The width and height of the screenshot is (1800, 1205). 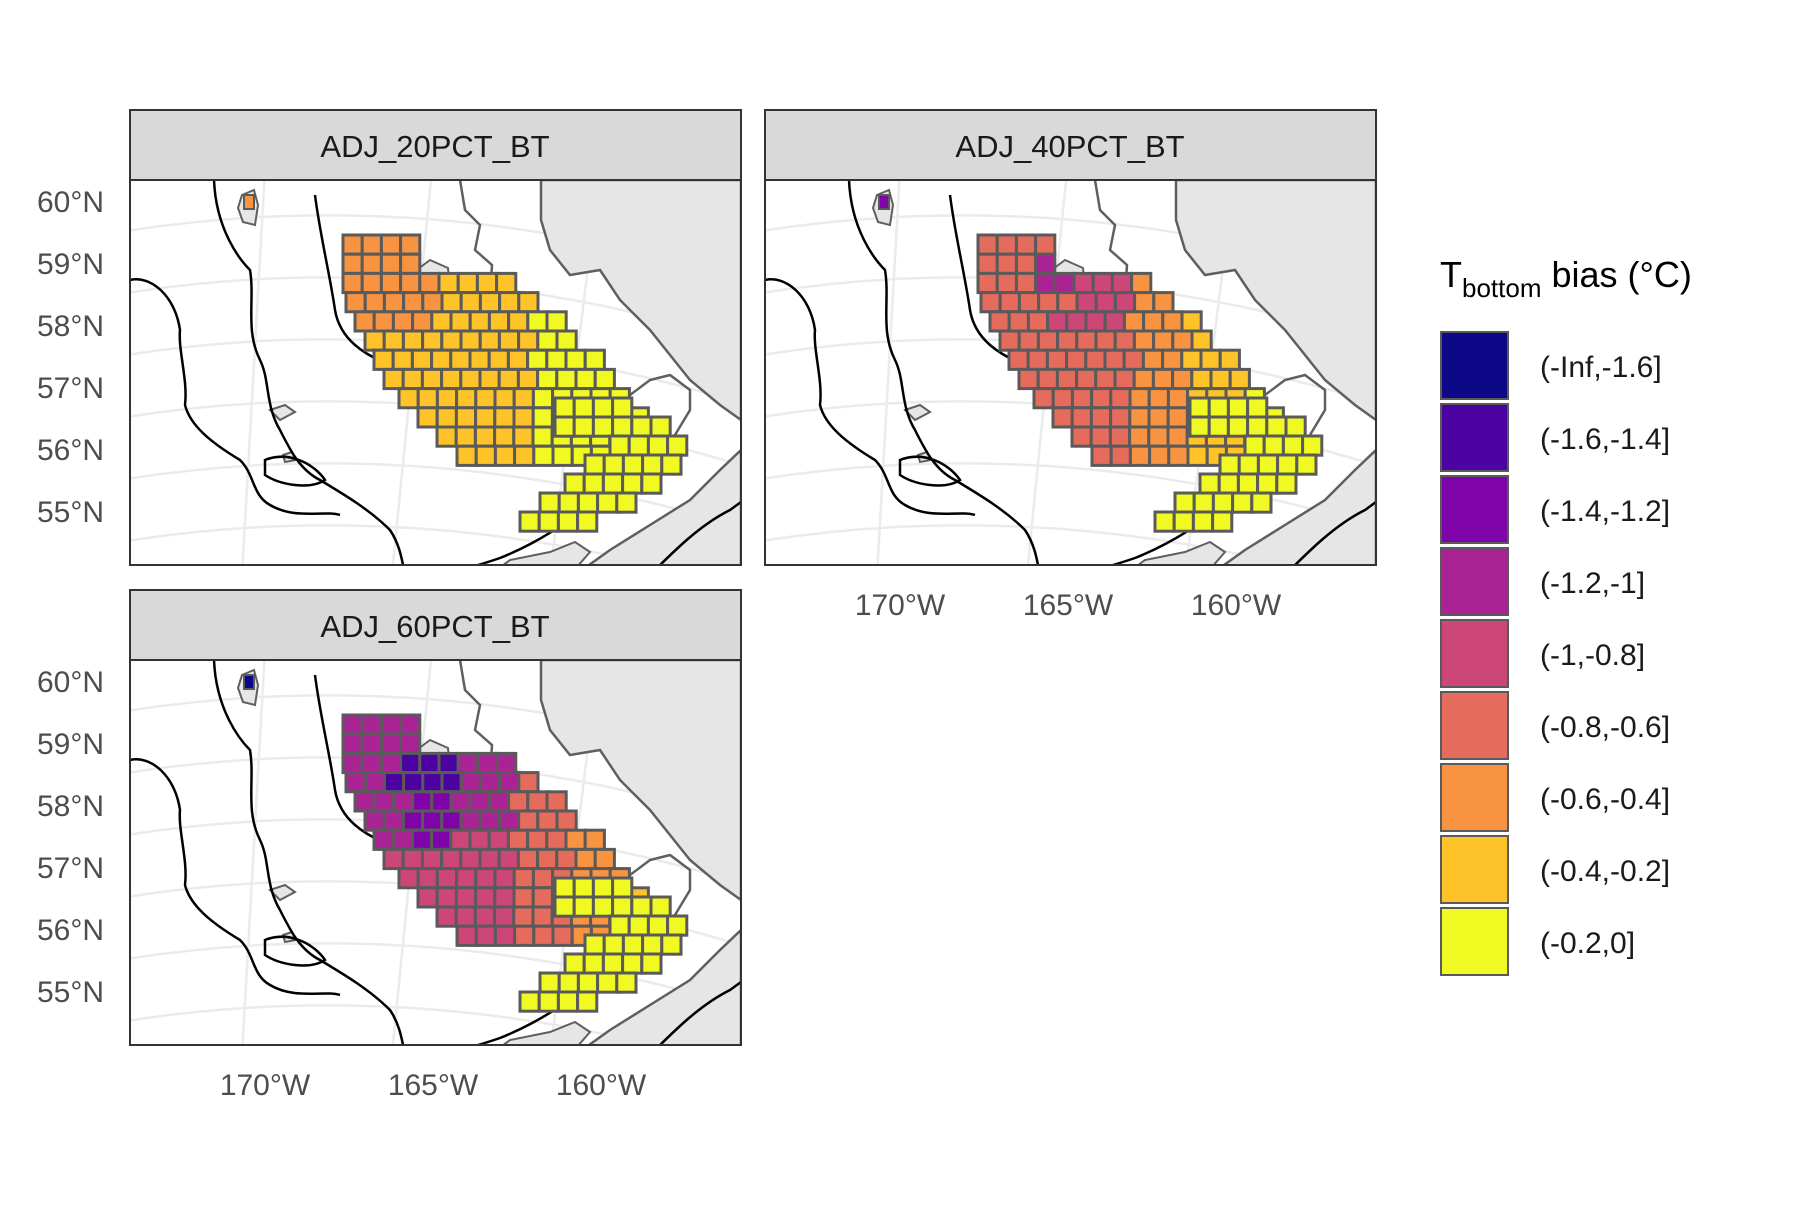 What do you see at coordinates (1605, 799) in the screenshot?
I see `legend-key-label: (-0.6,-0.4]` at bounding box center [1605, 799].